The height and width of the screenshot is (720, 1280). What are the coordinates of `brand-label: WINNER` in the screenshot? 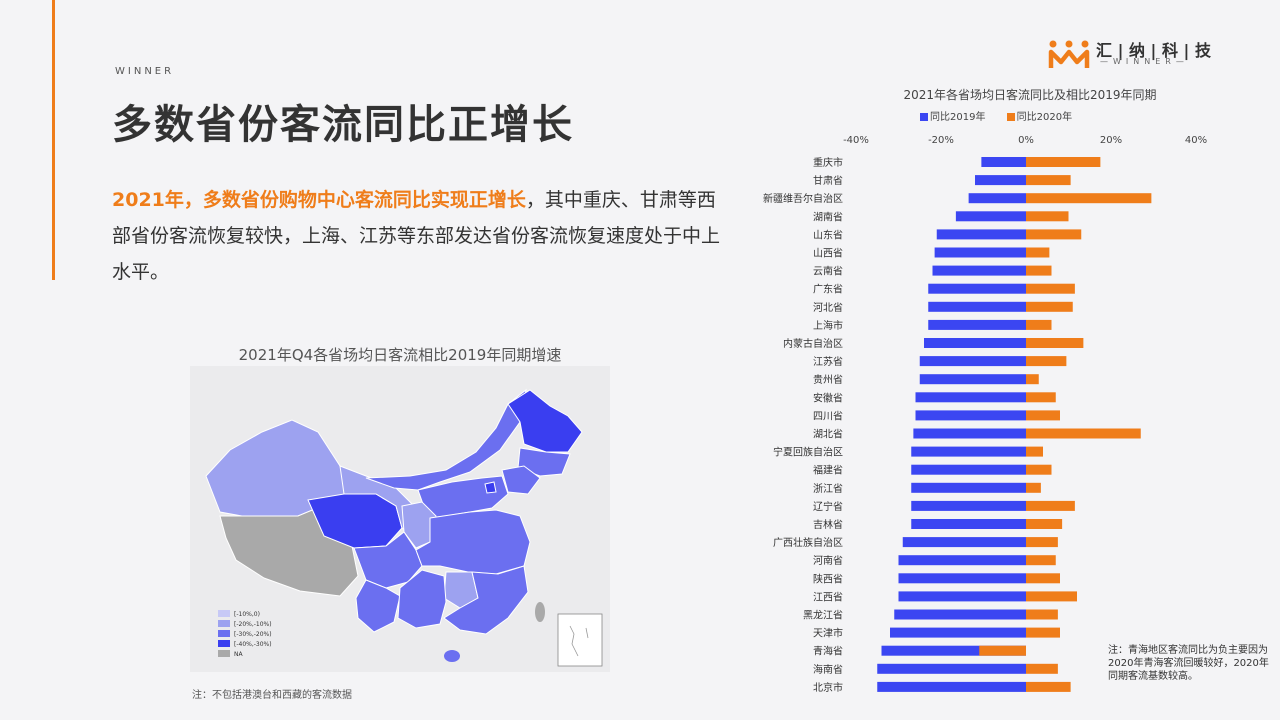 It's located at (145, 71).